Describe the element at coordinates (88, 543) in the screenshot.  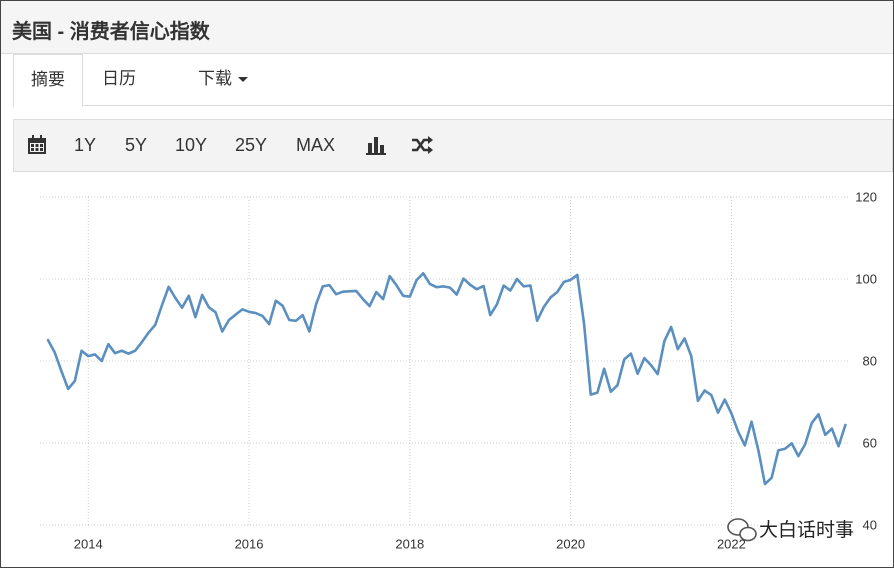
I see `x-tick-label: 2014` at that location.